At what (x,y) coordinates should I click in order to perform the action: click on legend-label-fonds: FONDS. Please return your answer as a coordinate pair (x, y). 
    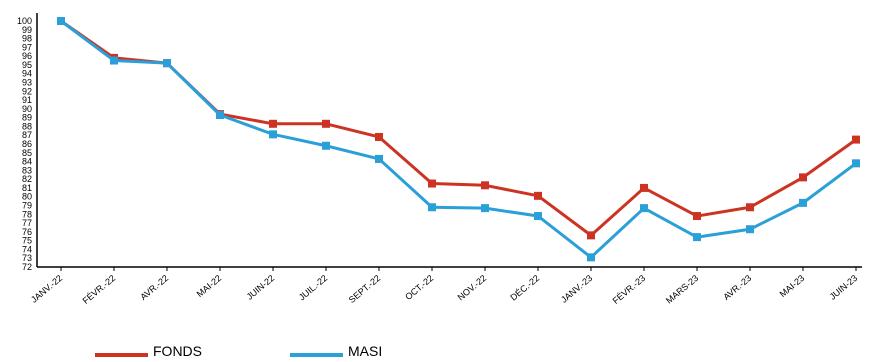
    Looking at the image, I should click on (177, 351).